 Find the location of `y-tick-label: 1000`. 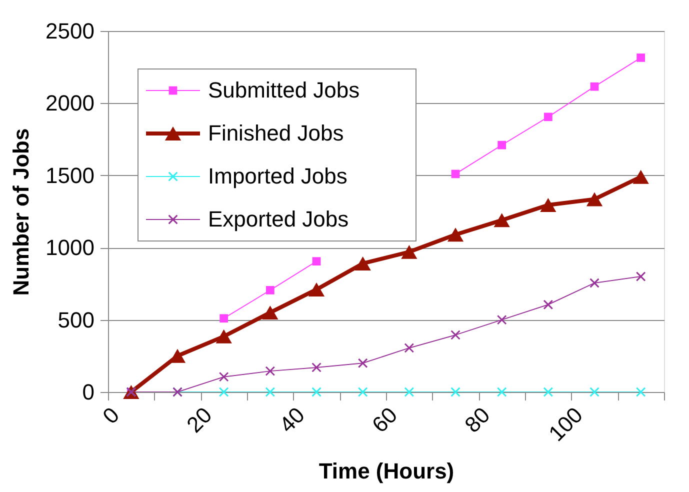

y-tick-label: 1000 is located at coordinates (70, 247).